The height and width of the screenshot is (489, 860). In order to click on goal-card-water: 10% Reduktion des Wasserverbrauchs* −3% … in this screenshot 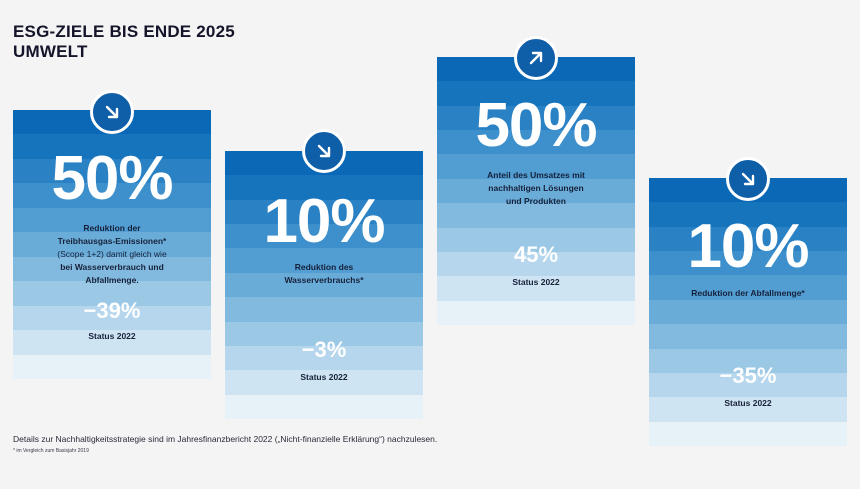, I will do `click(324, 285)`.